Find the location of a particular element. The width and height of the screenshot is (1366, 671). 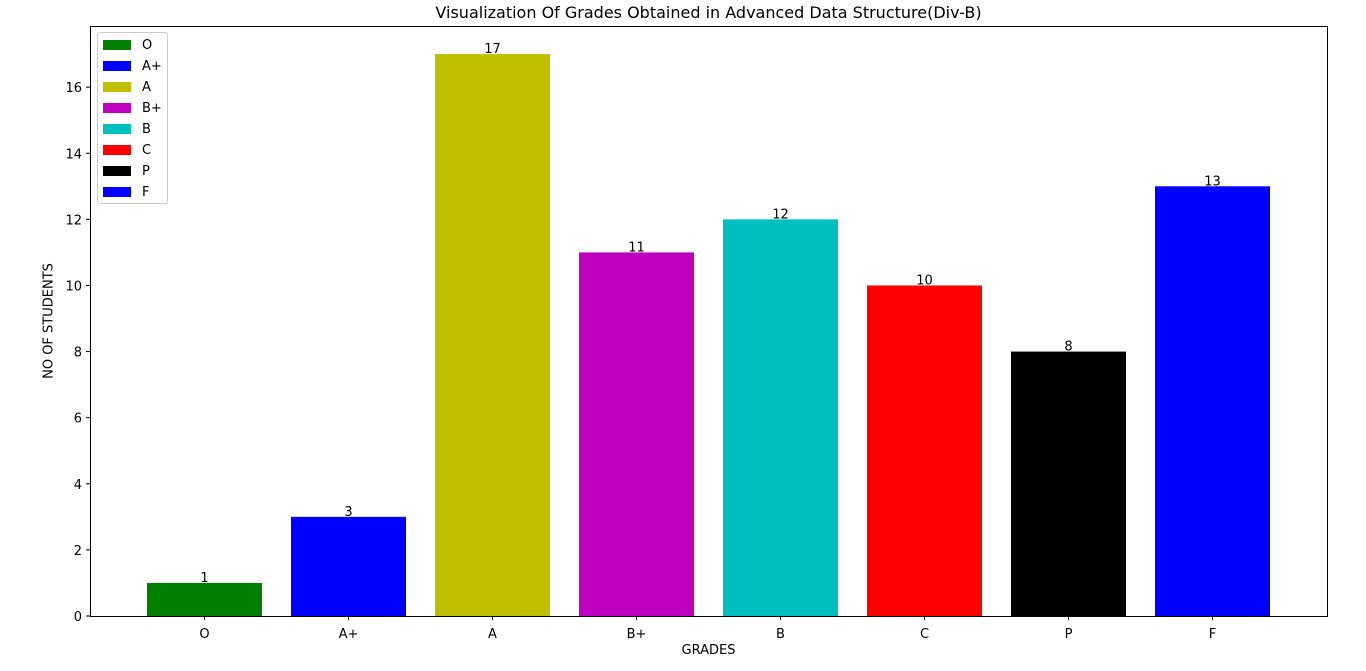

legend-item: P is located at coordinates (126, 171).